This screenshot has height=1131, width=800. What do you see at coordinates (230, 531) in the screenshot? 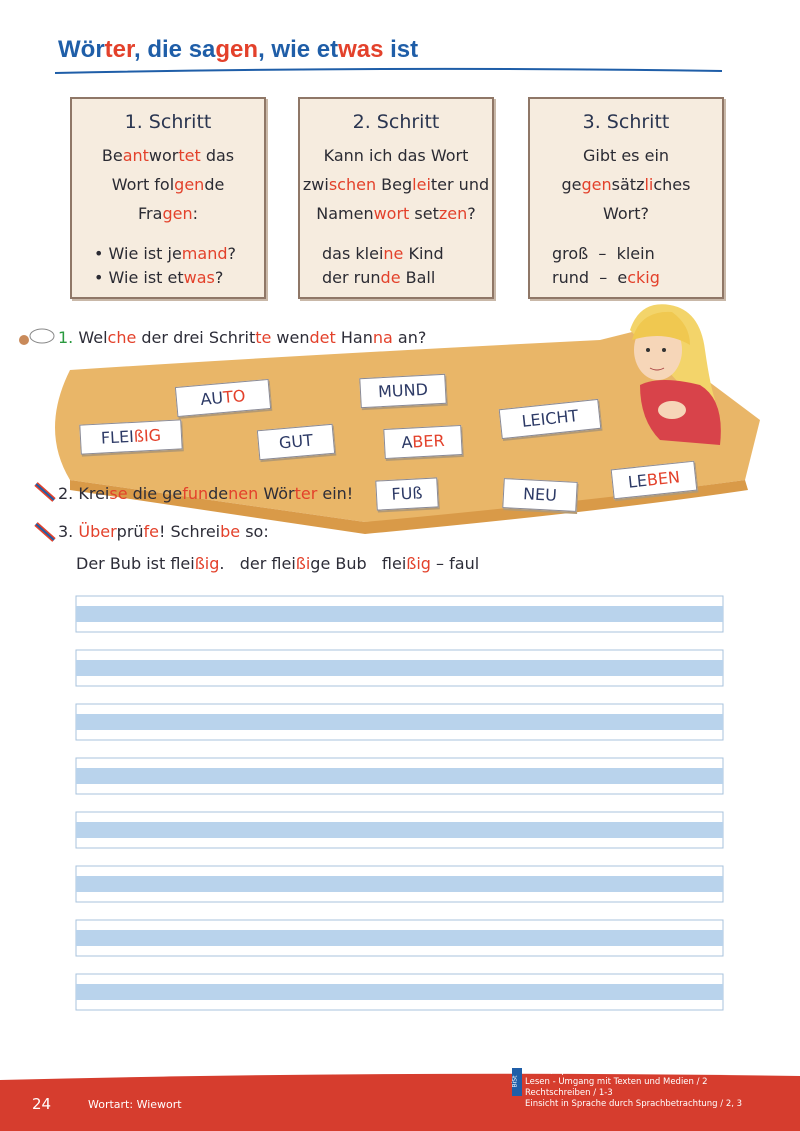
I see `text-segment: be` at bounding box center [230, 531].